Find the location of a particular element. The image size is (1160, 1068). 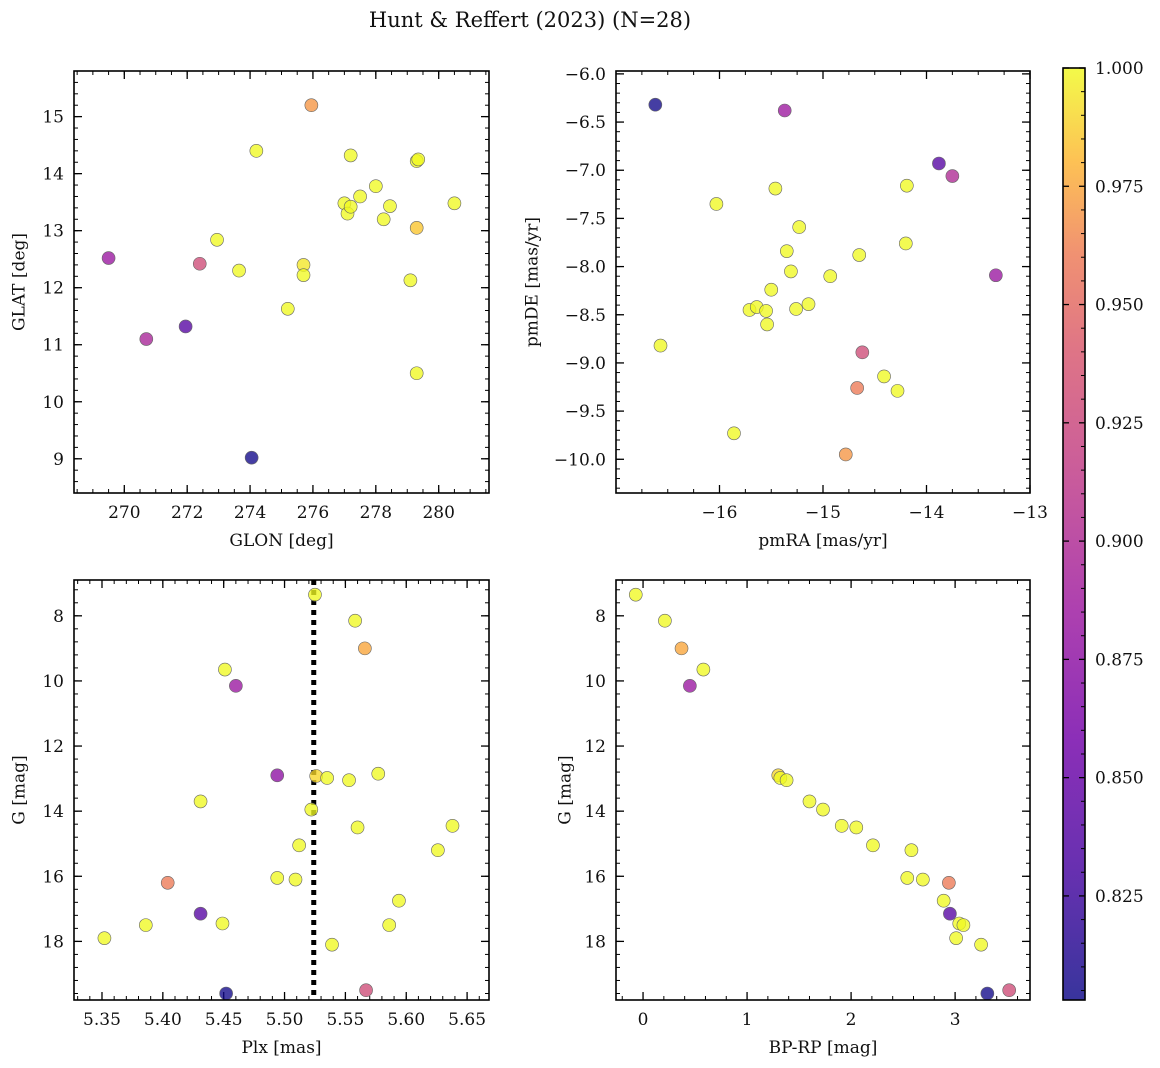

y-tick-label: 8 is located at coordinates (58, 617).